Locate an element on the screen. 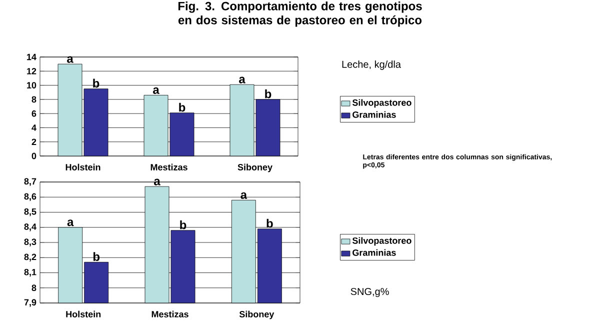  y-tick-label: 8,3 is located at coordinates (30, 242).